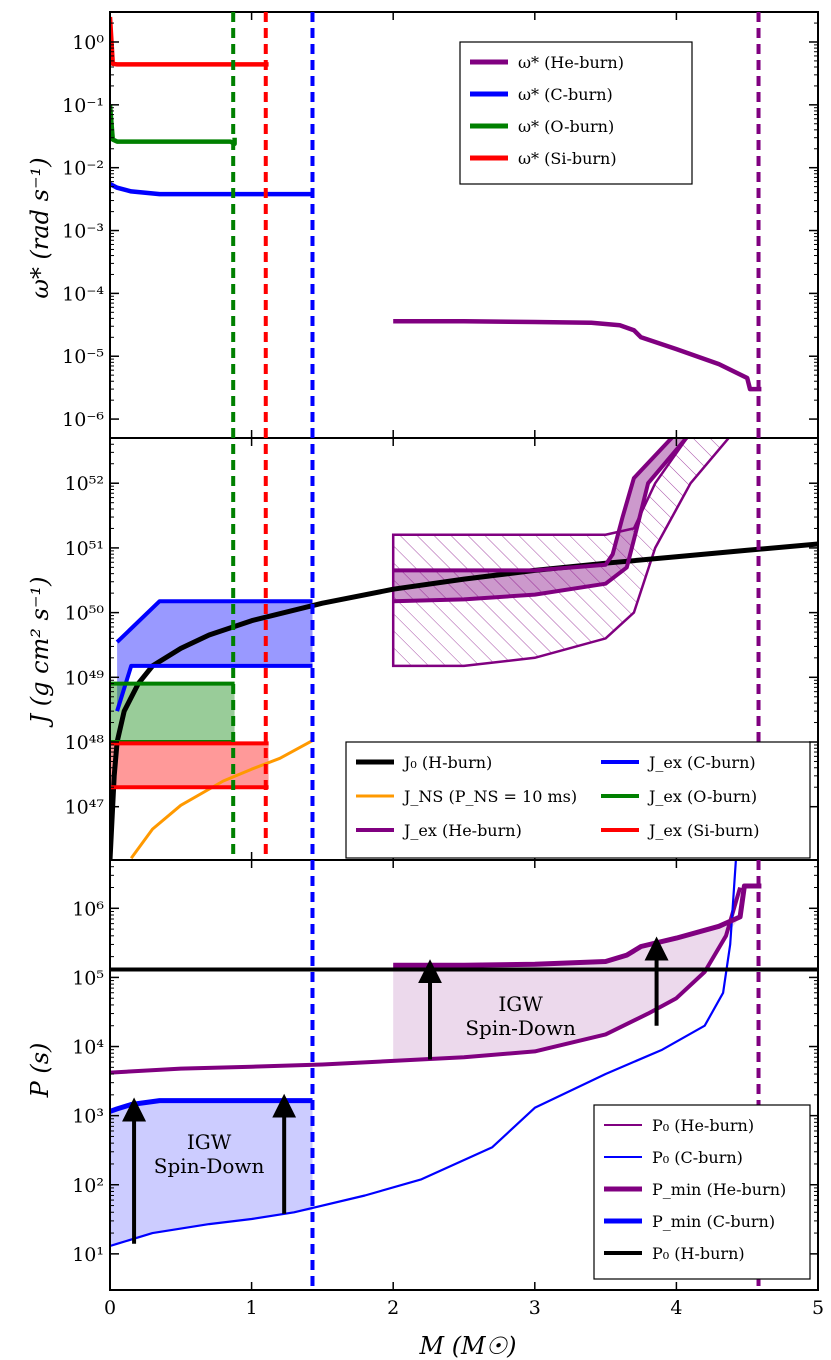  I want to click on top-series-c-burn-, so click(211, 189).